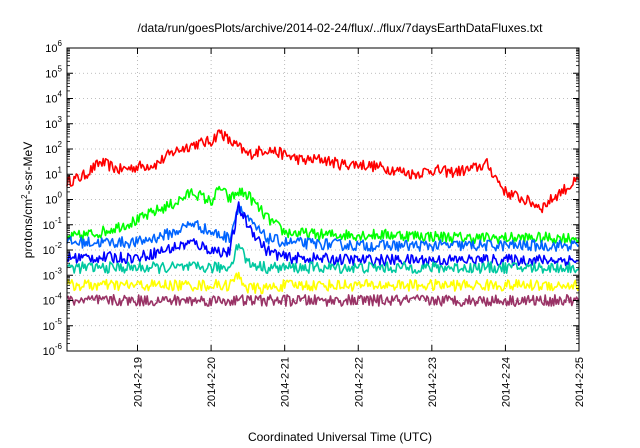 The image size is (640, 448). I want to click on x-tick-label: 2014-2-24, so click(506, 382).